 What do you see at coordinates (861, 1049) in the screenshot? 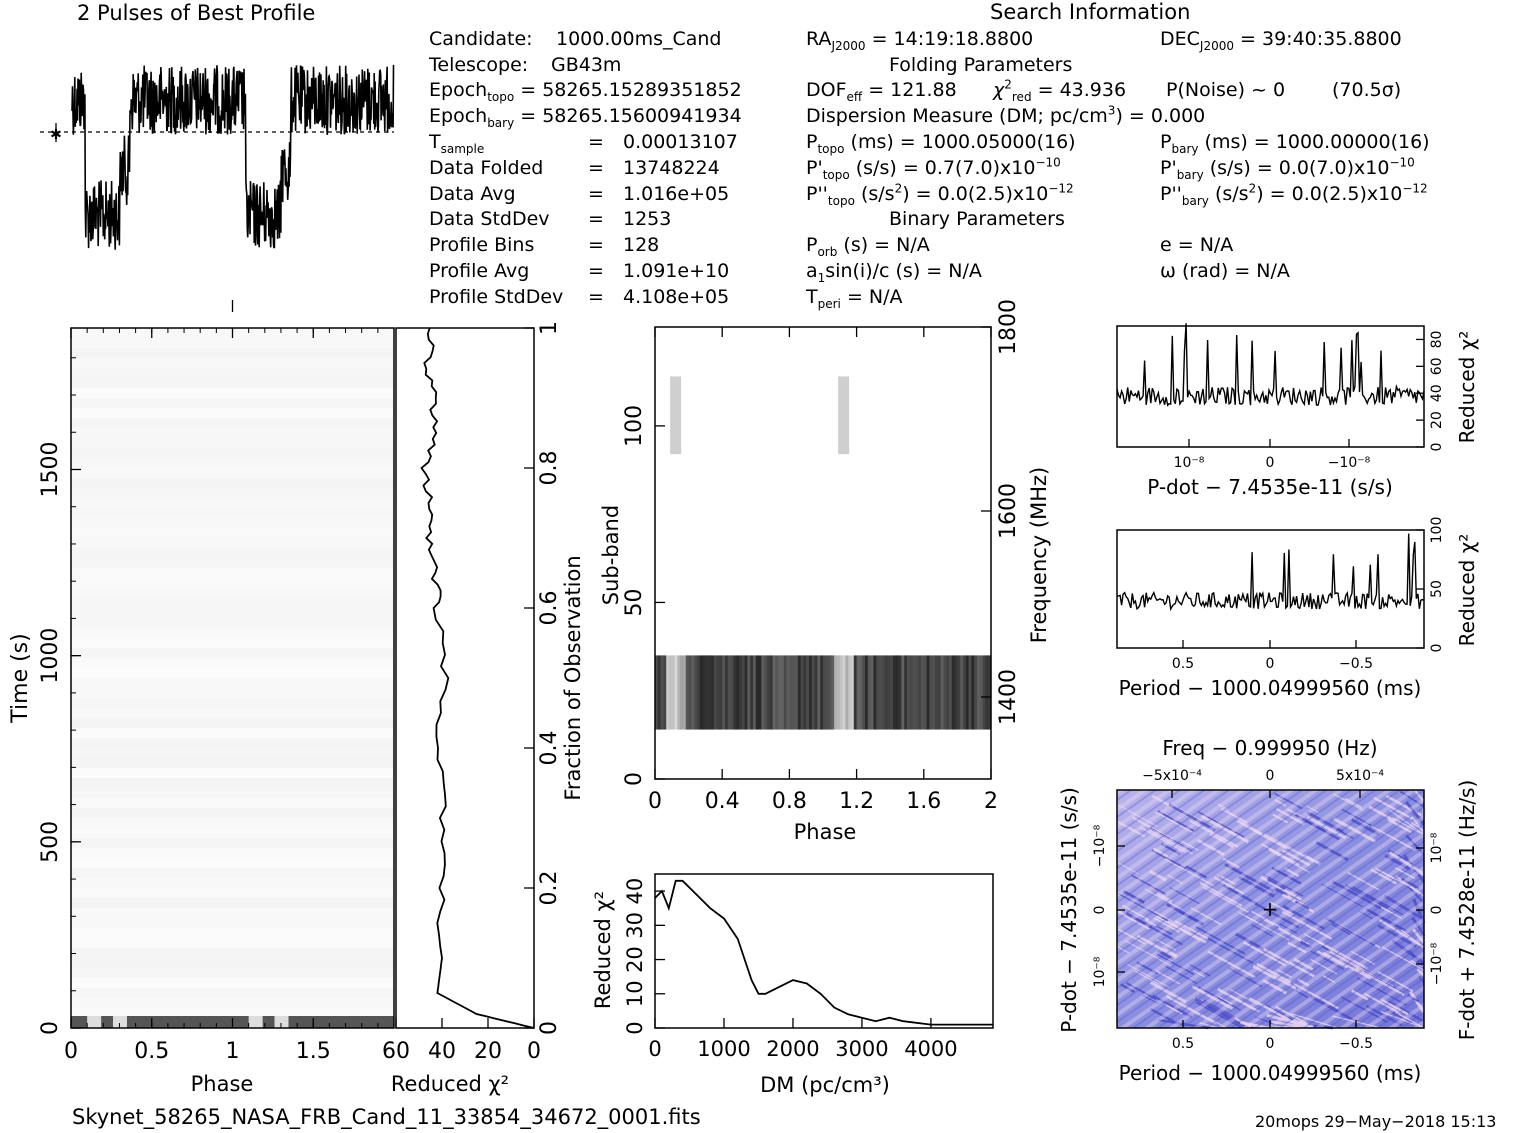
I see `x-tick-label: 3000` at bounding box center [861, 1049].